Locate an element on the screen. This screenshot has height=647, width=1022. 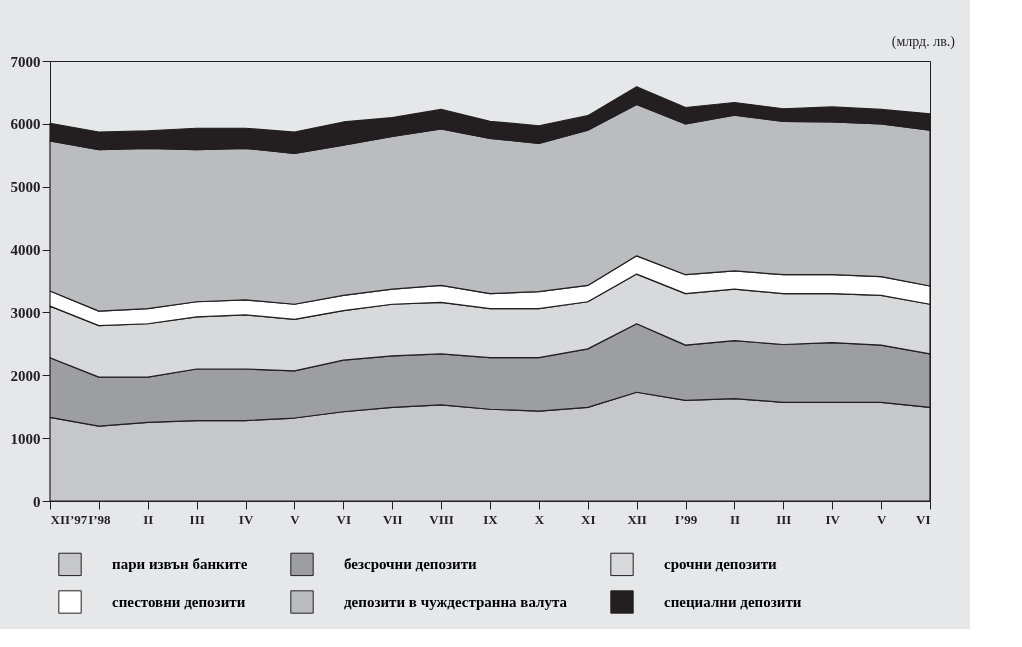
legend-label: безсрочни депозити is located at coordinates (411, 564).